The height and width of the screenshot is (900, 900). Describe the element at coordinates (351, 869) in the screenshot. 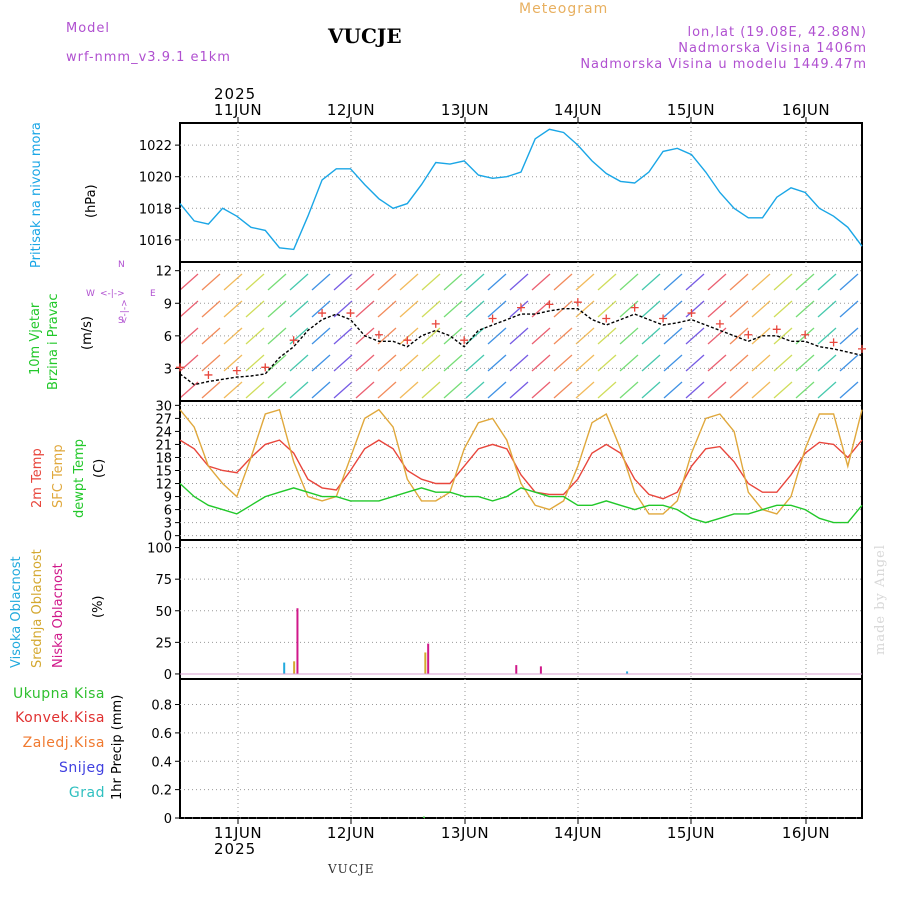

I see `footer-station: VUCJE` at that location.